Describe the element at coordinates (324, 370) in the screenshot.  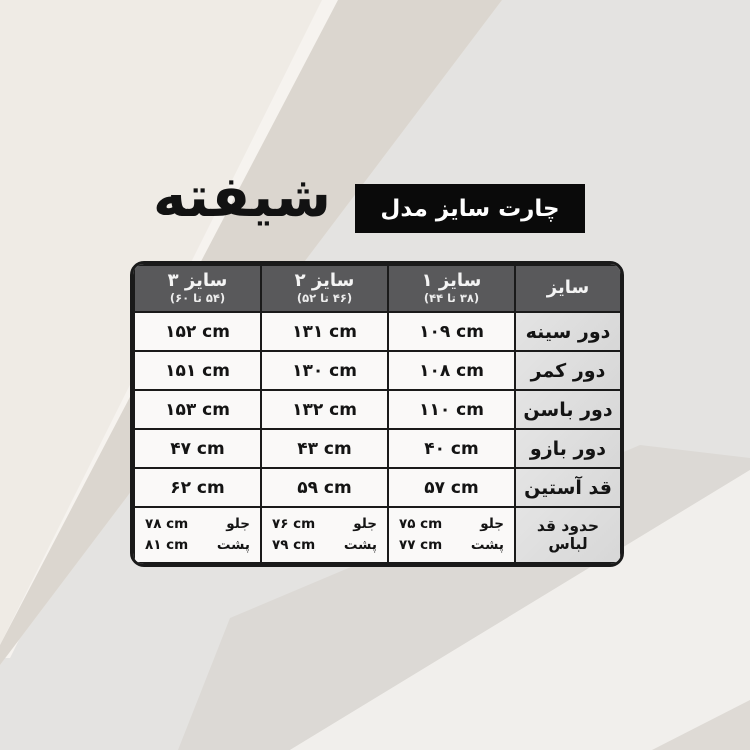
I see `cell-value: ۱۳۰ cm` at that location.